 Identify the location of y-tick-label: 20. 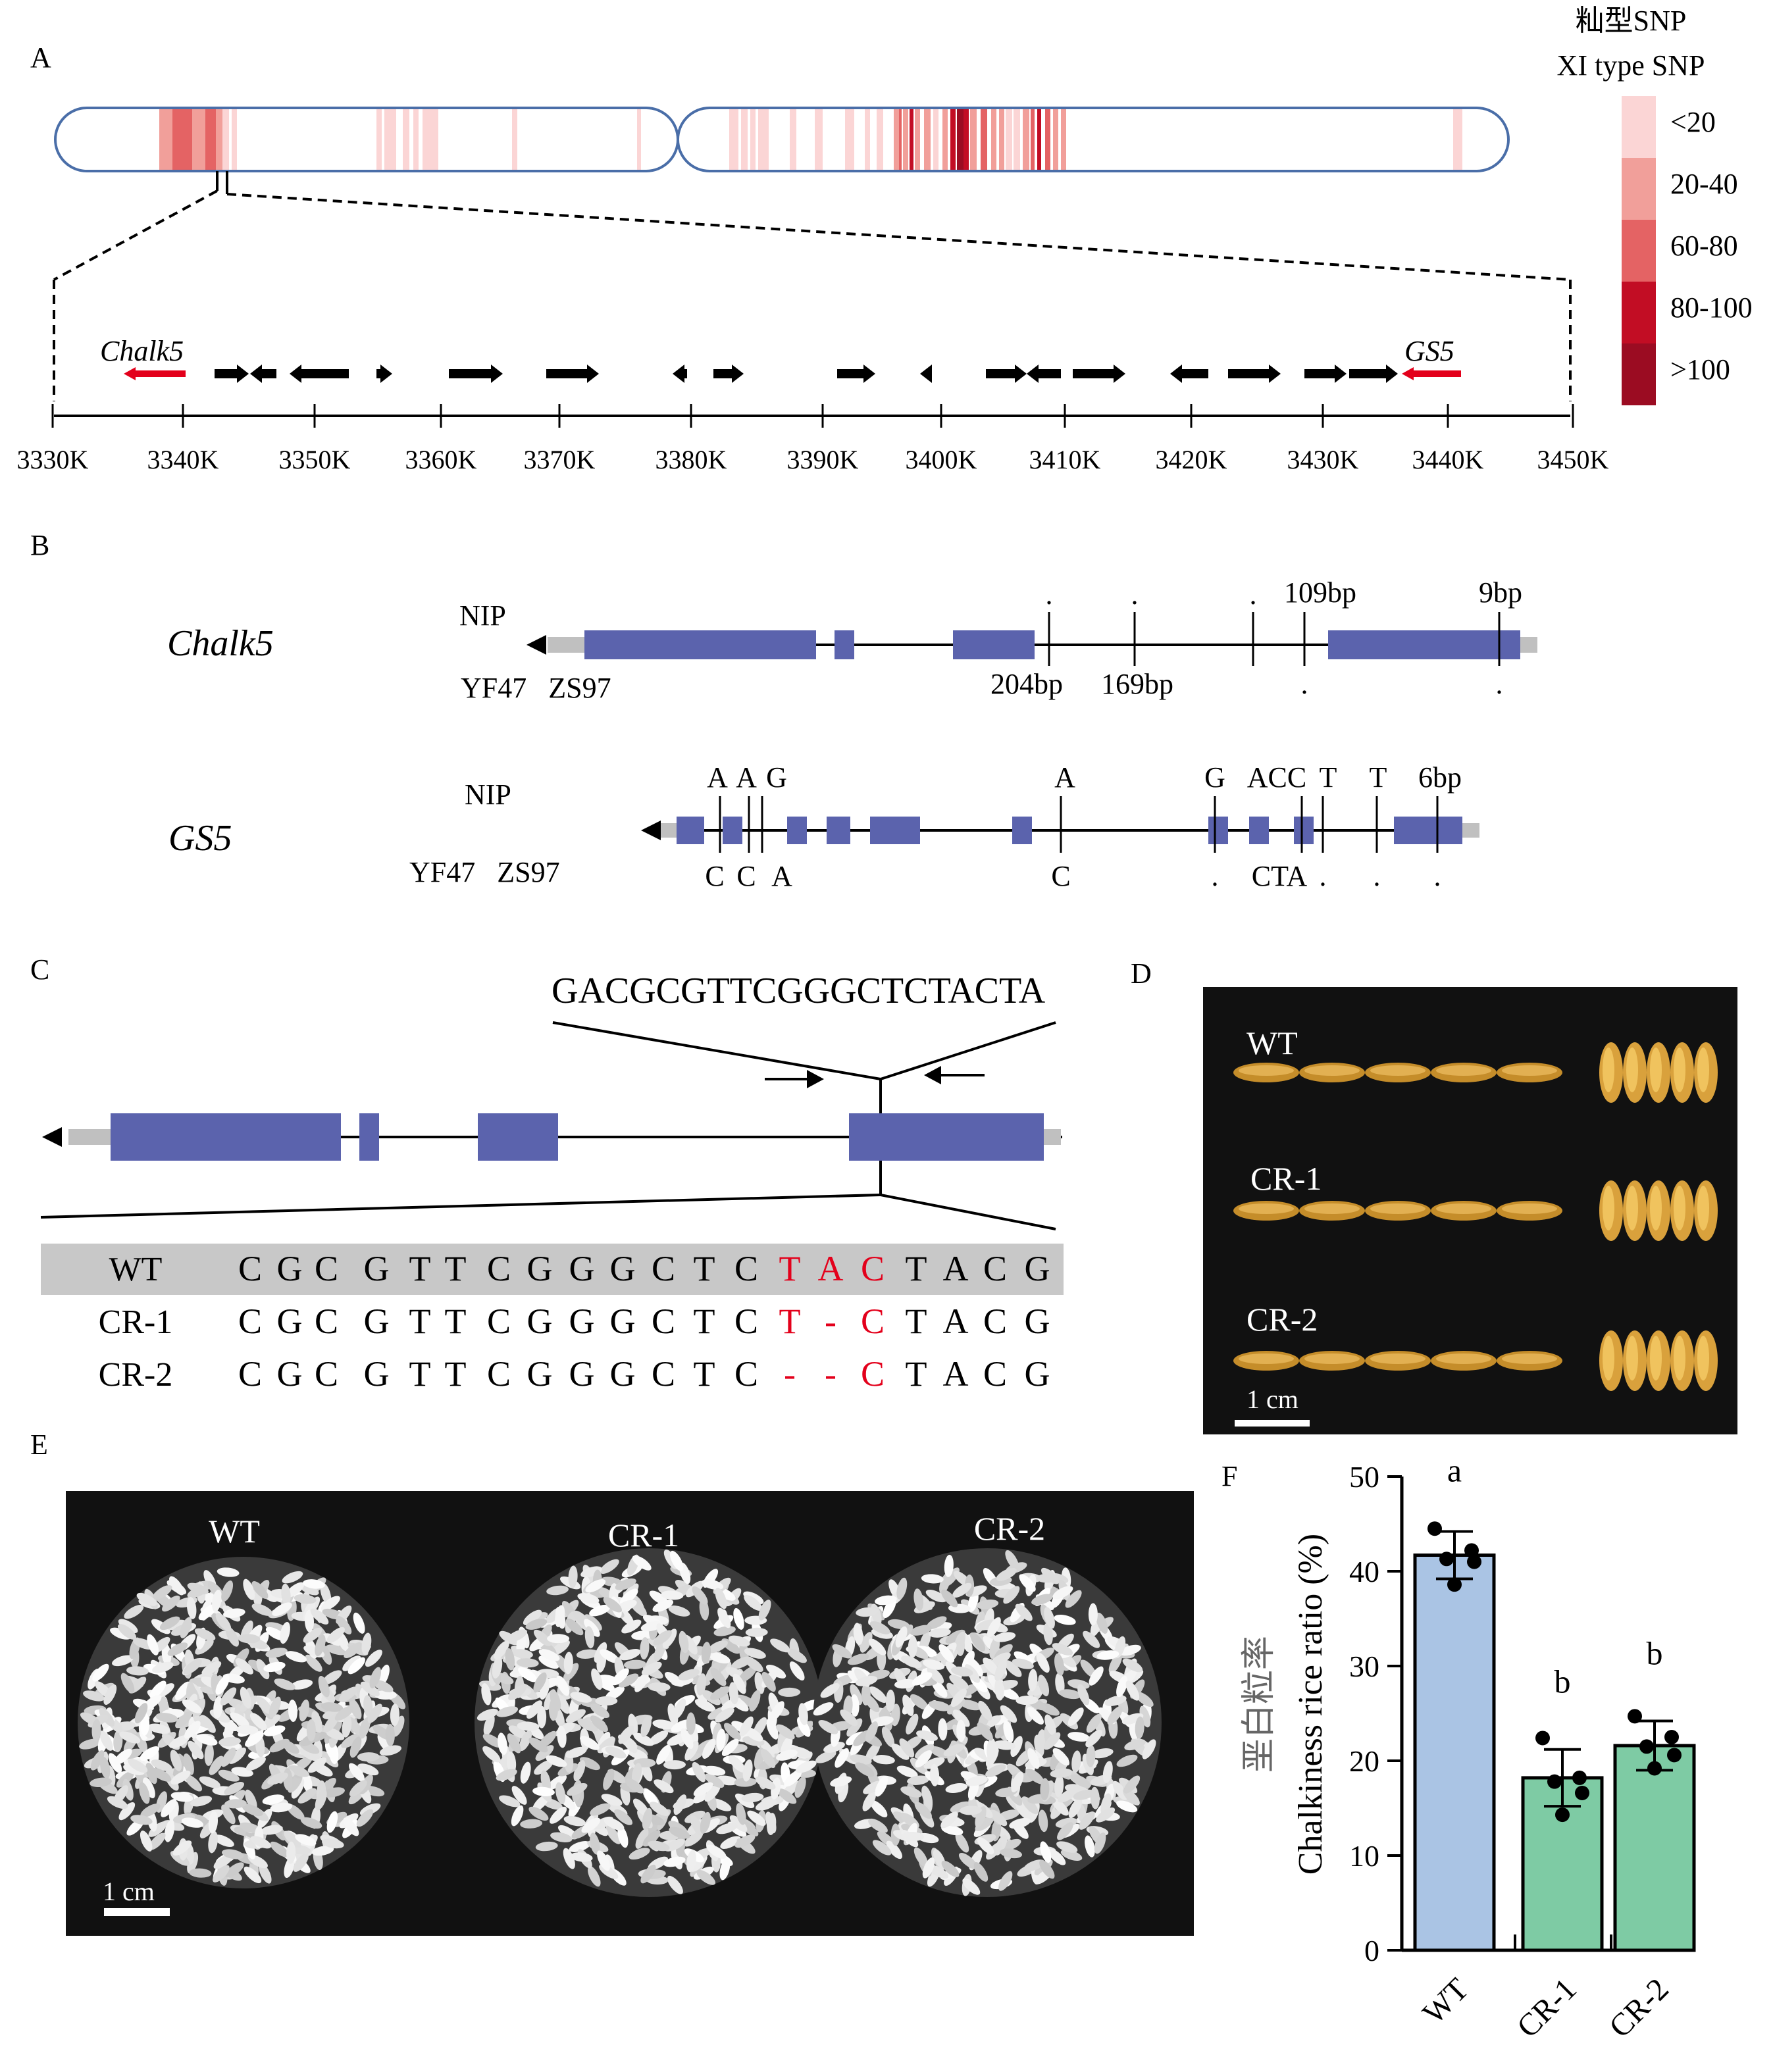
(1364, 1761).